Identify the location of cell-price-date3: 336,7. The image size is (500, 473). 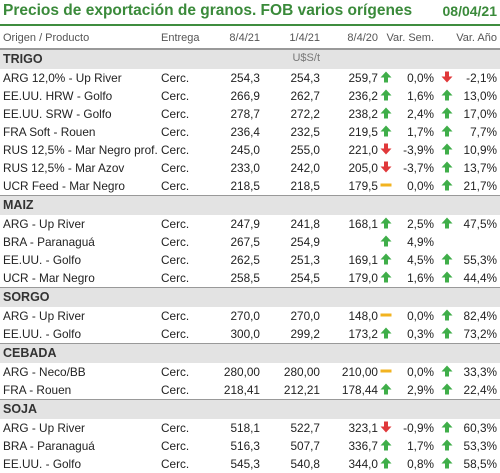
(363, 446).